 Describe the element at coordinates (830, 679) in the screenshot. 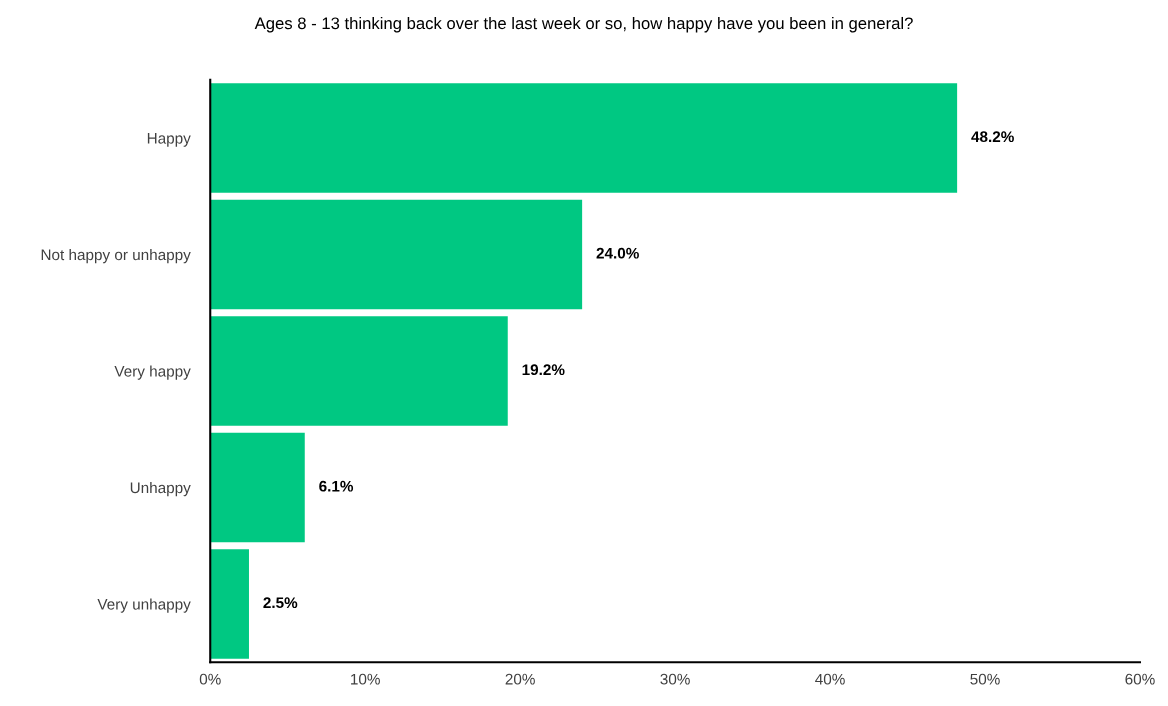

I see `x-tick-label: 40%` at that location.